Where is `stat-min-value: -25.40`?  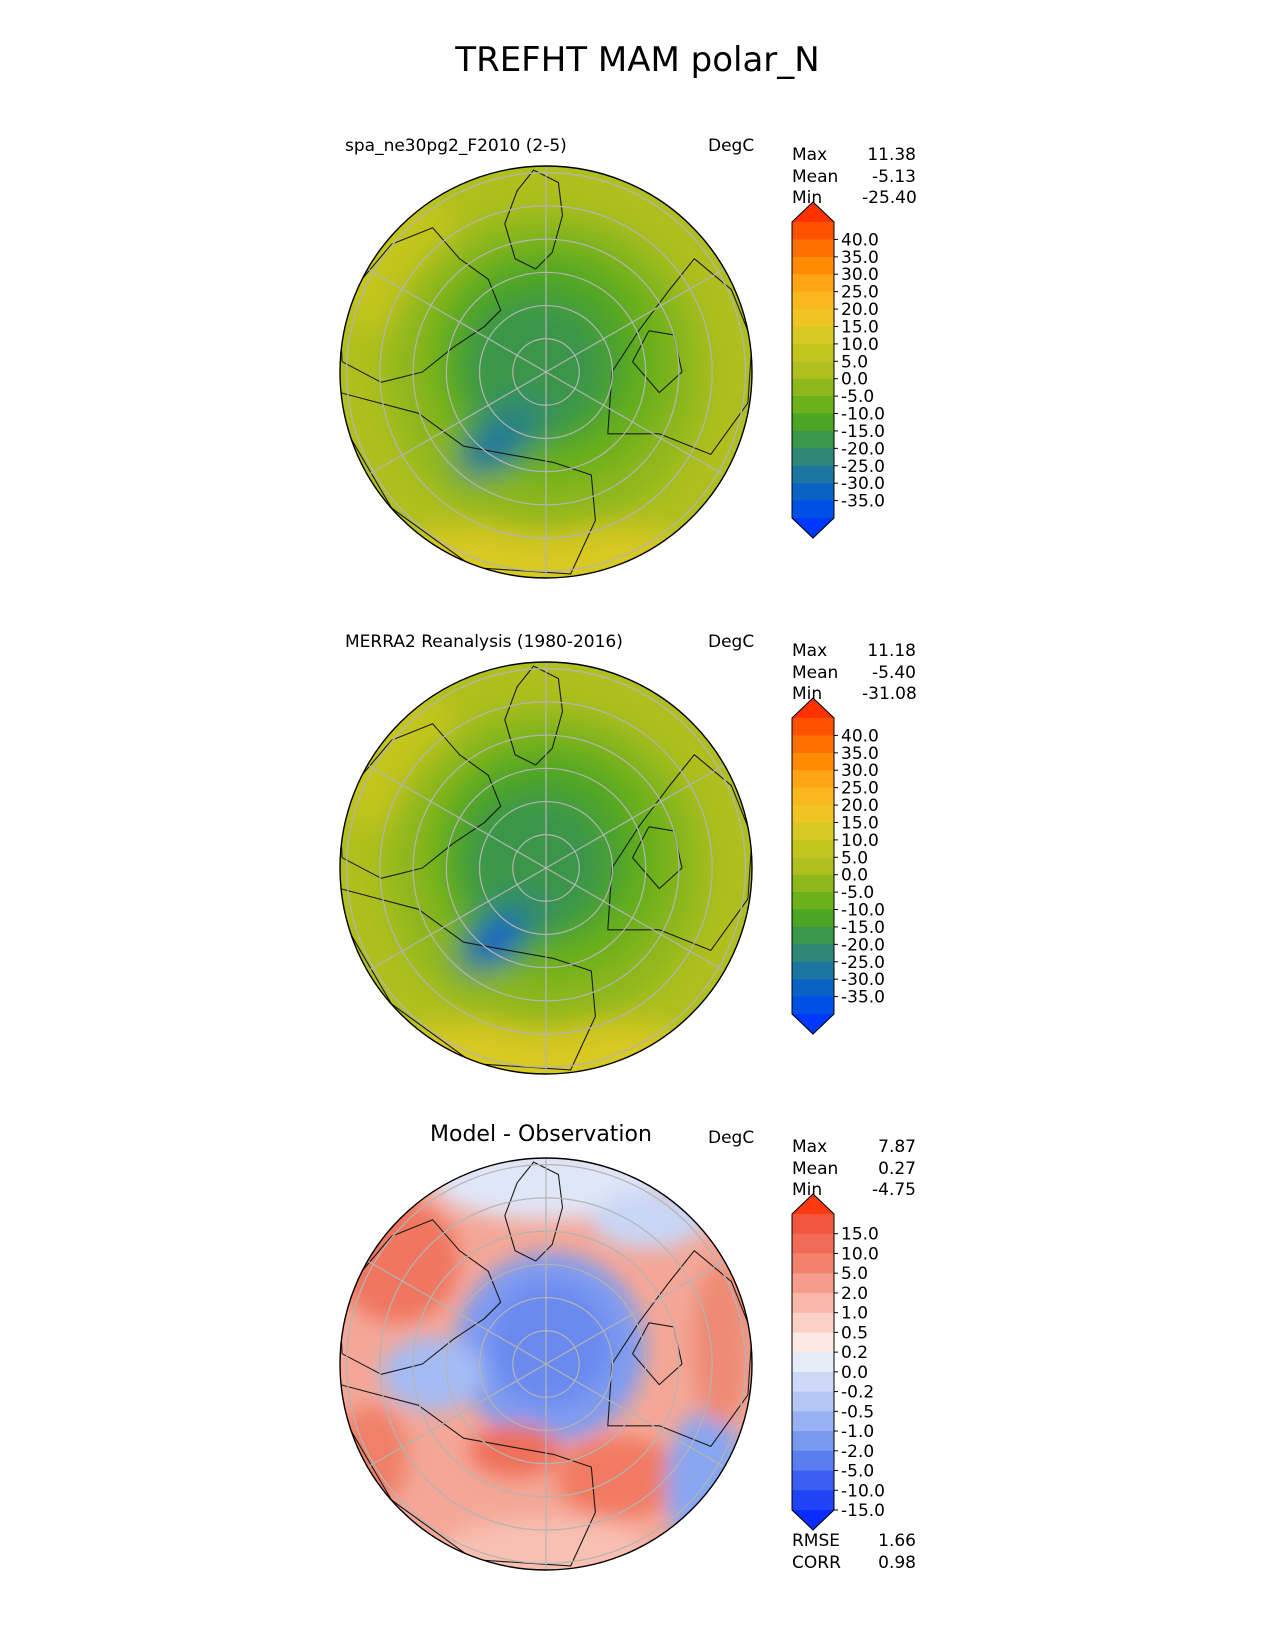
stat-min-value: -25.40 is located at coordinates (889, 198).